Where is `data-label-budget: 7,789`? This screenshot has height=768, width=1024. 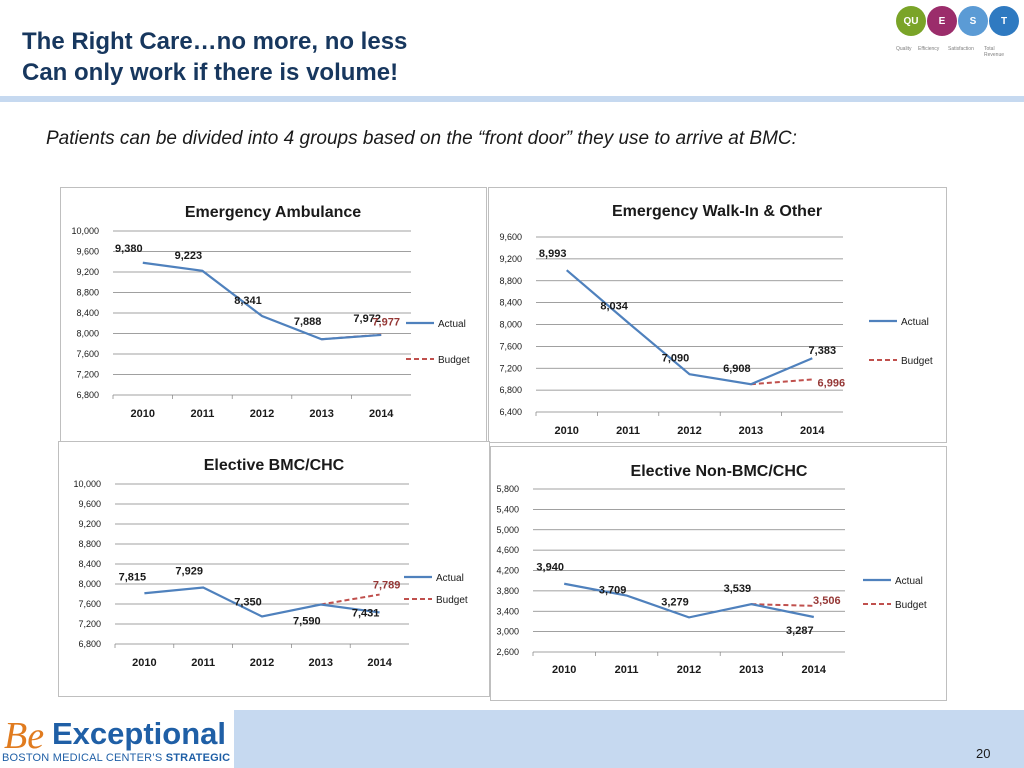
data-label-budget: 7,789 is located at coordinates (387, 586).